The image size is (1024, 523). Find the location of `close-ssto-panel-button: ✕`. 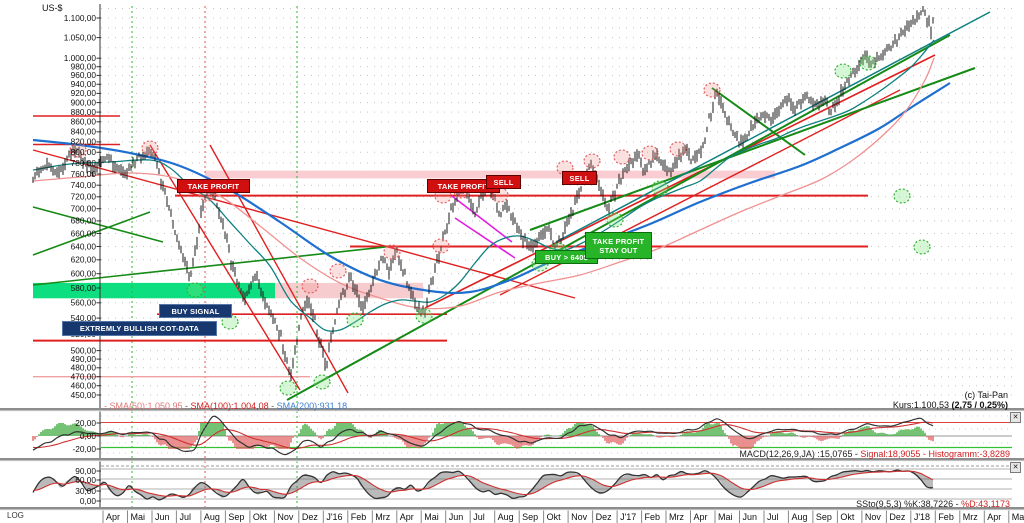

close-ssto-panel-button: ✕ is located at coordinates (1015, 467).